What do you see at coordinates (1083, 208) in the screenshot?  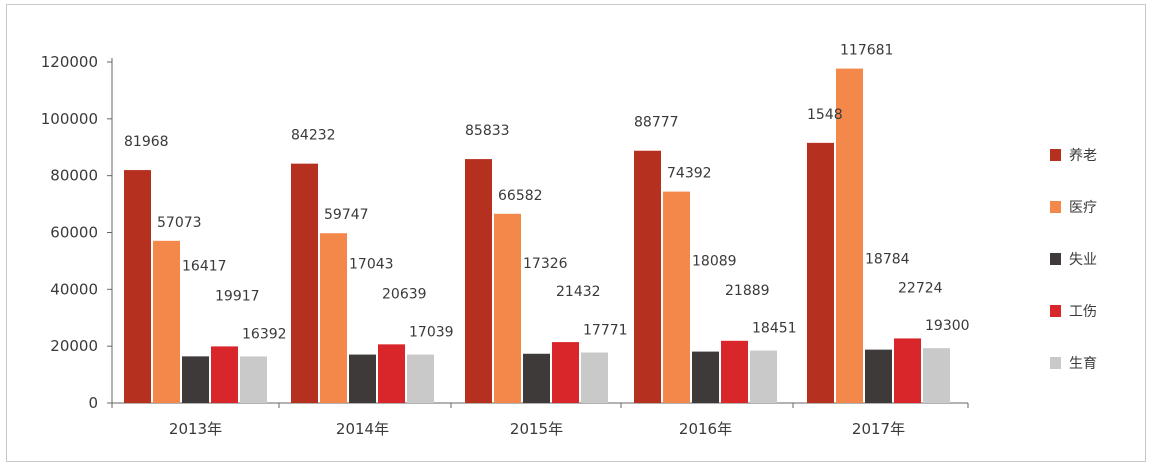 I see `legend-label: 医疗` at bounding box center [1083, 208].